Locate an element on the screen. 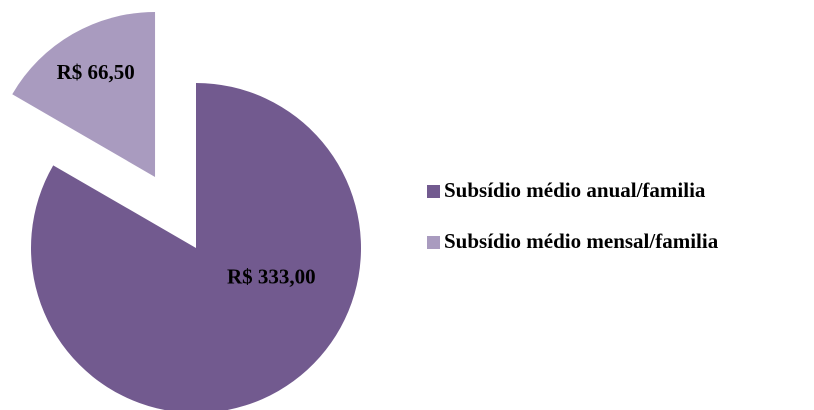 This screenshot has height=410, width=814. data-label: R$ 333,00 is located at coordinates (271, 276).